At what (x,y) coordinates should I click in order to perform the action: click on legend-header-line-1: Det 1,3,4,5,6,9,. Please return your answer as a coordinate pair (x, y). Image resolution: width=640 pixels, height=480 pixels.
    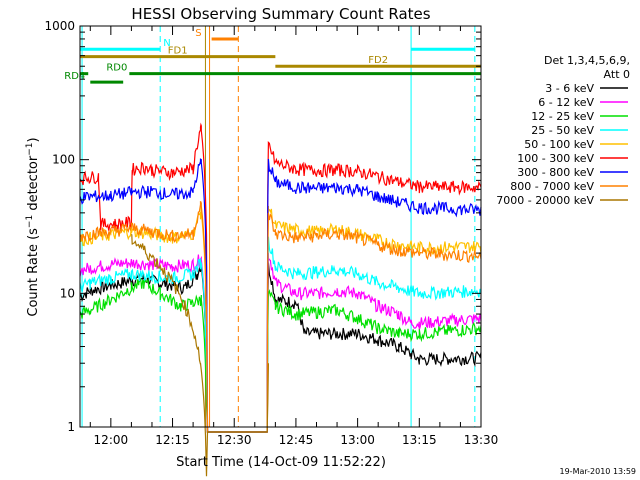
    Looking at the image, I should click on (587, 60).